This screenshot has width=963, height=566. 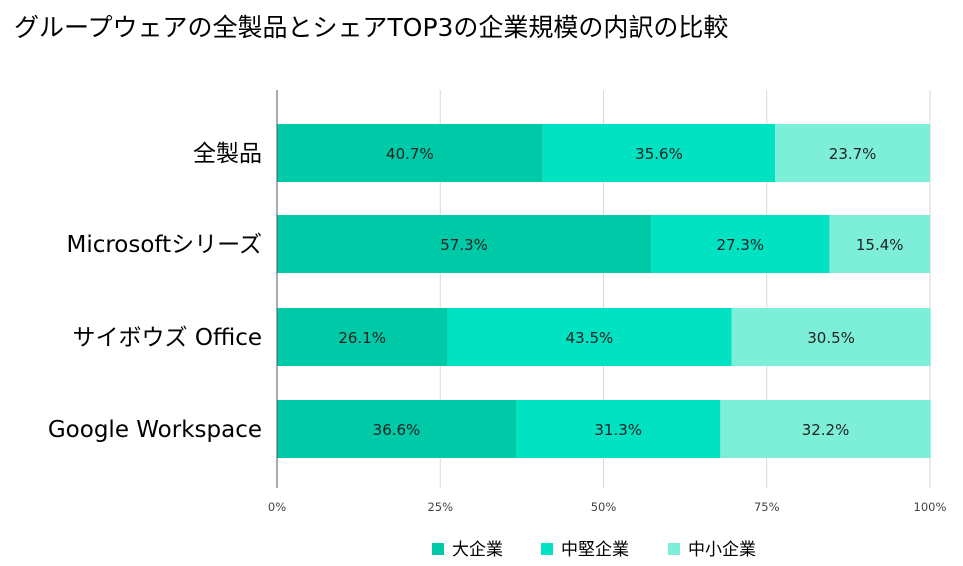 I want to click on data-label: 43.5%, so click(x=590, y=338).